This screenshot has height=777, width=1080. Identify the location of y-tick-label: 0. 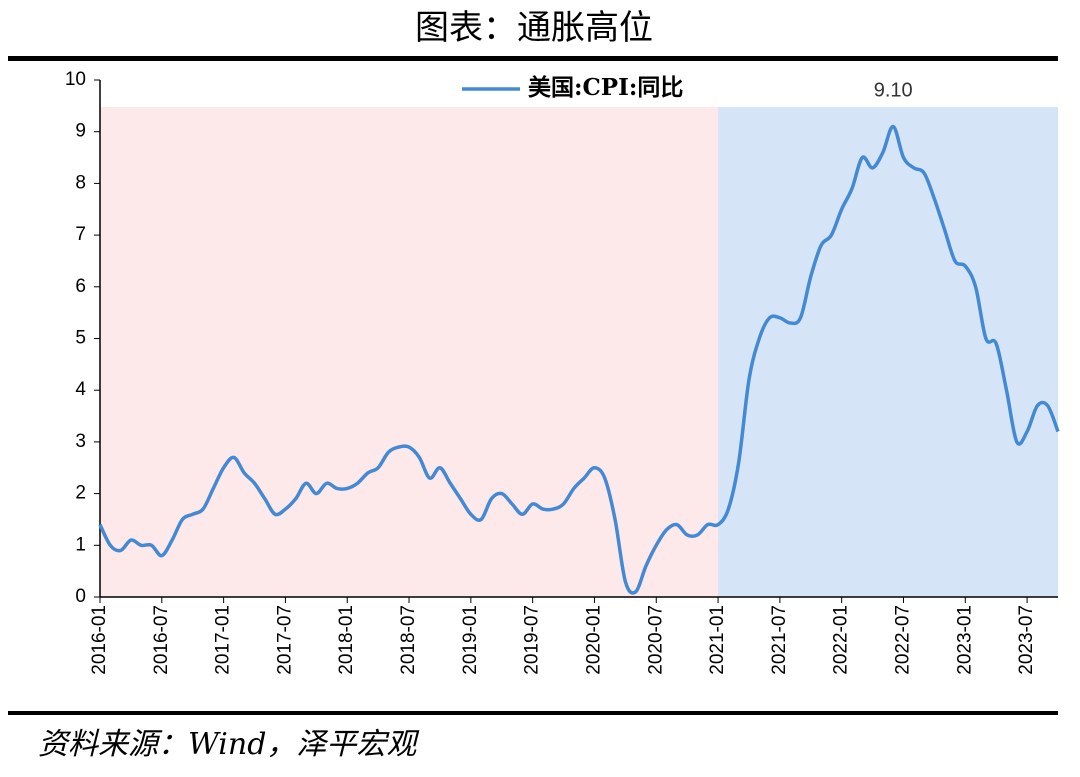
(80, 596).